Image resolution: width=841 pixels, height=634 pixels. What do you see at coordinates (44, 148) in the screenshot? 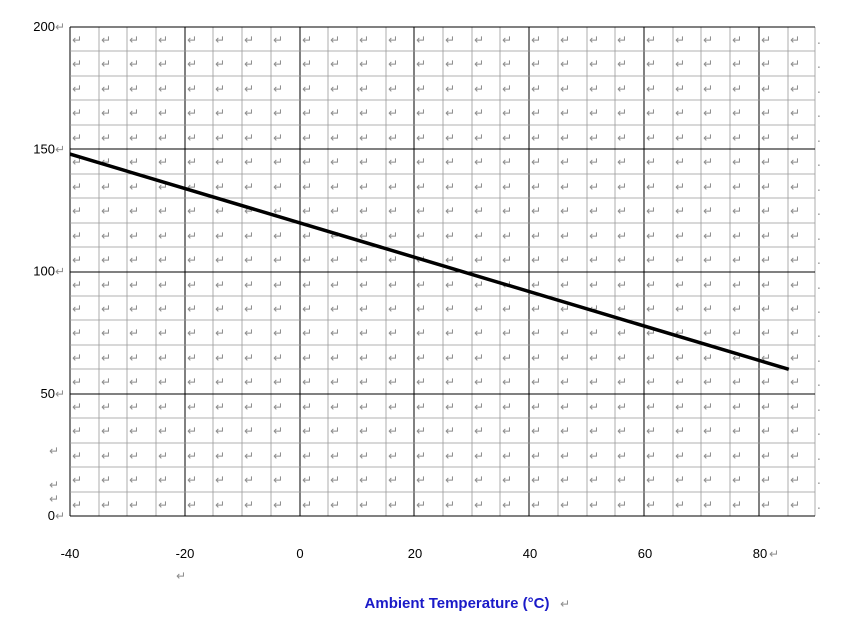
I see `y-tick-label: 150` at bounding box center [44, 148].